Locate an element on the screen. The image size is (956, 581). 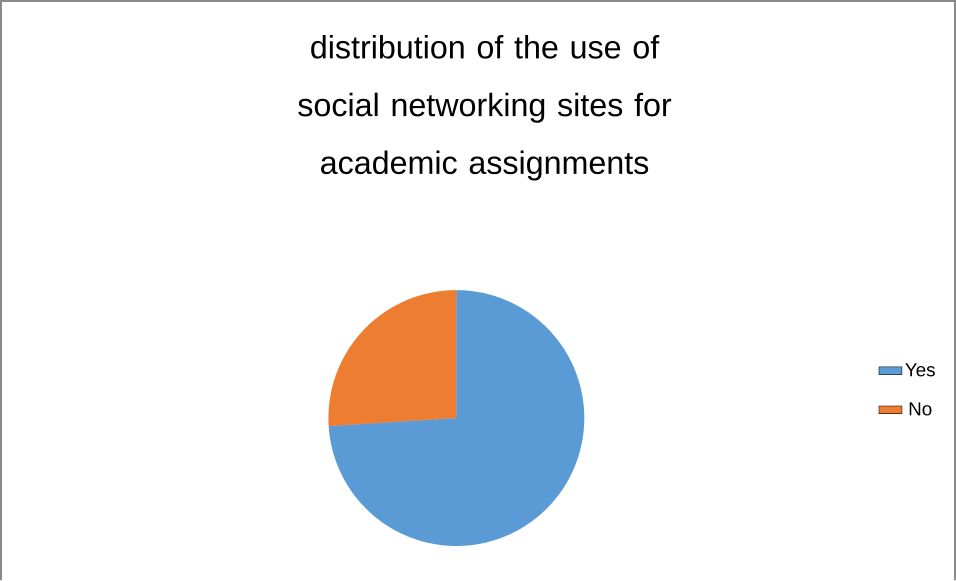
chart-title: distribution of the use of social networking sites for academic assignments is located at coordinates (485, 107).